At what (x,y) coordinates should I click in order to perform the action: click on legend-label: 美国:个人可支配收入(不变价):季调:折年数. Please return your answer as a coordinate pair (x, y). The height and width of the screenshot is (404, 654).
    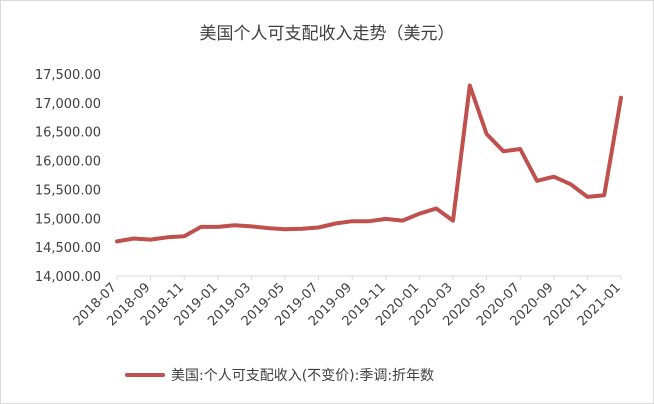
    Looking at the image, I should click on (303, 376).